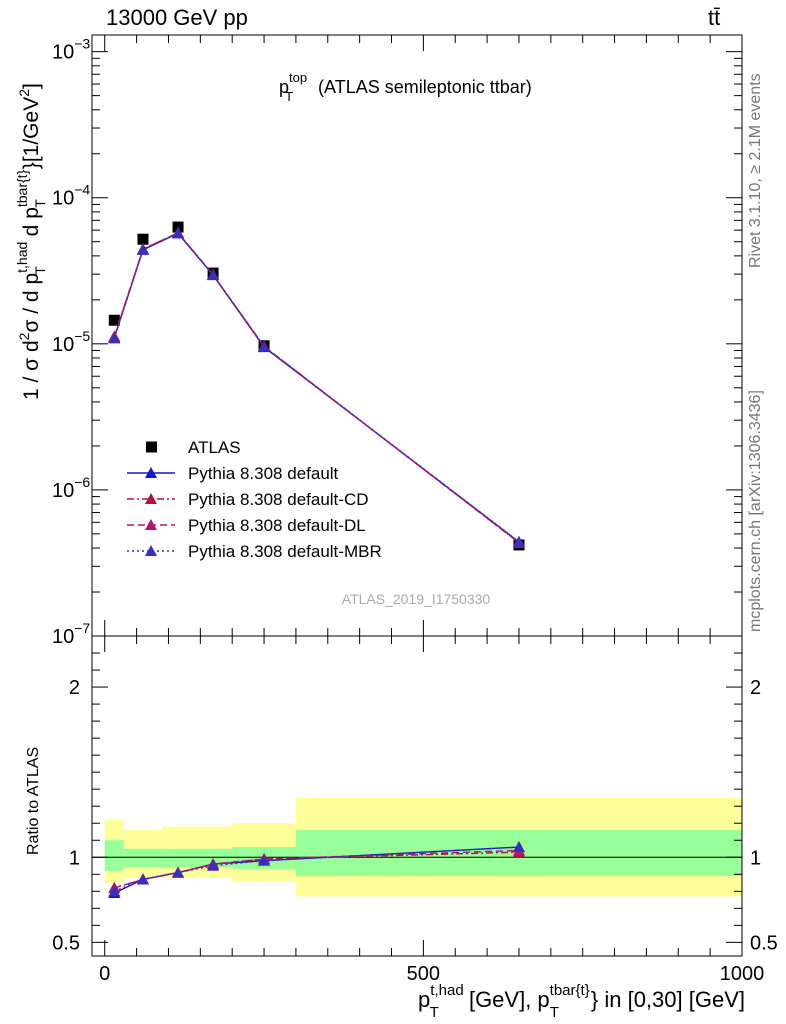 The image size is (786, 1024). Describe the element at coordinates (298, 77) in the screenshot. I see `main-title-sup: top` at that location.